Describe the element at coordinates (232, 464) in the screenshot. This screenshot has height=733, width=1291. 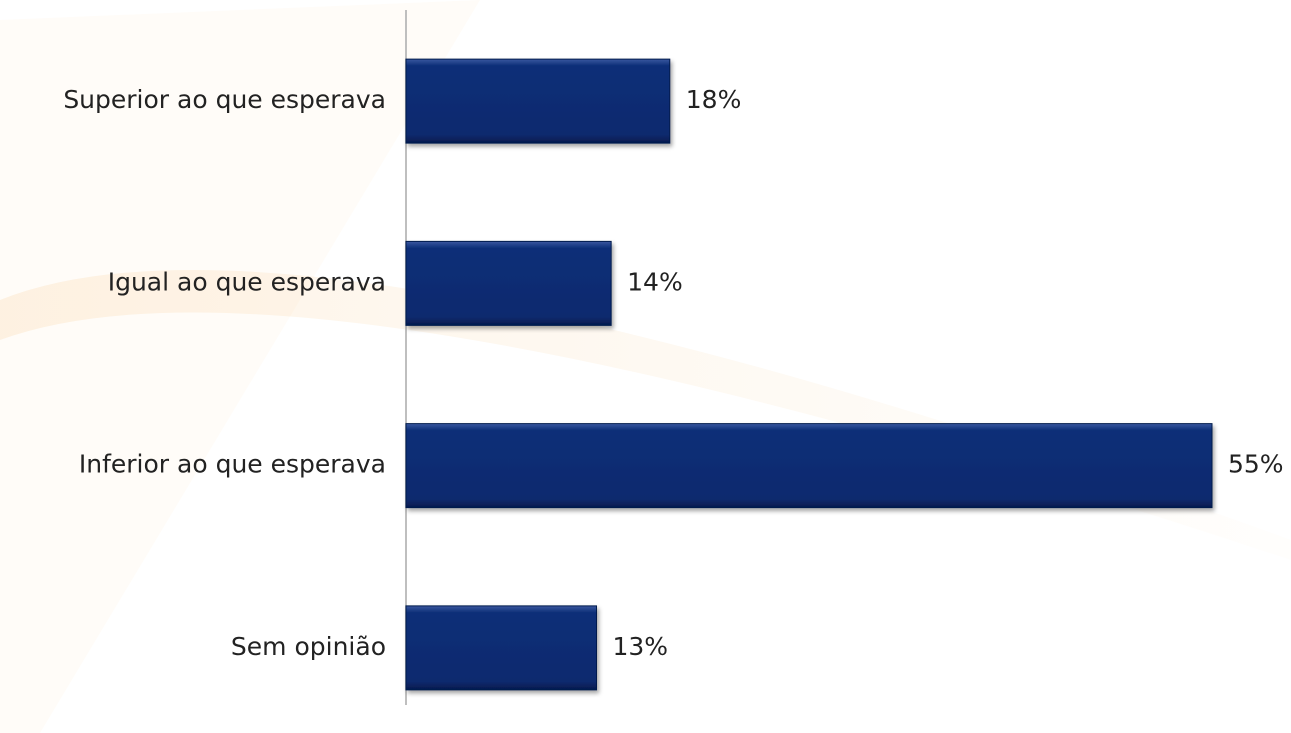
I see `category-label: Inferior ao que esperava` at that location.